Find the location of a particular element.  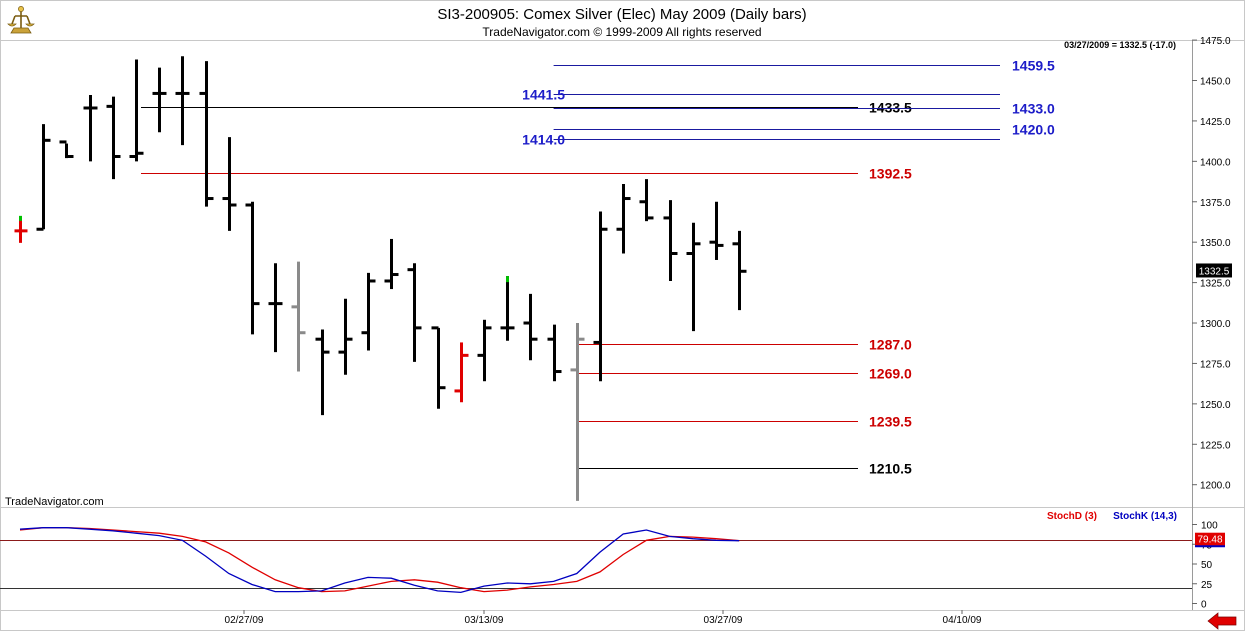

price-tick-label: 1425.0 is located at coordinates (1215, 122).